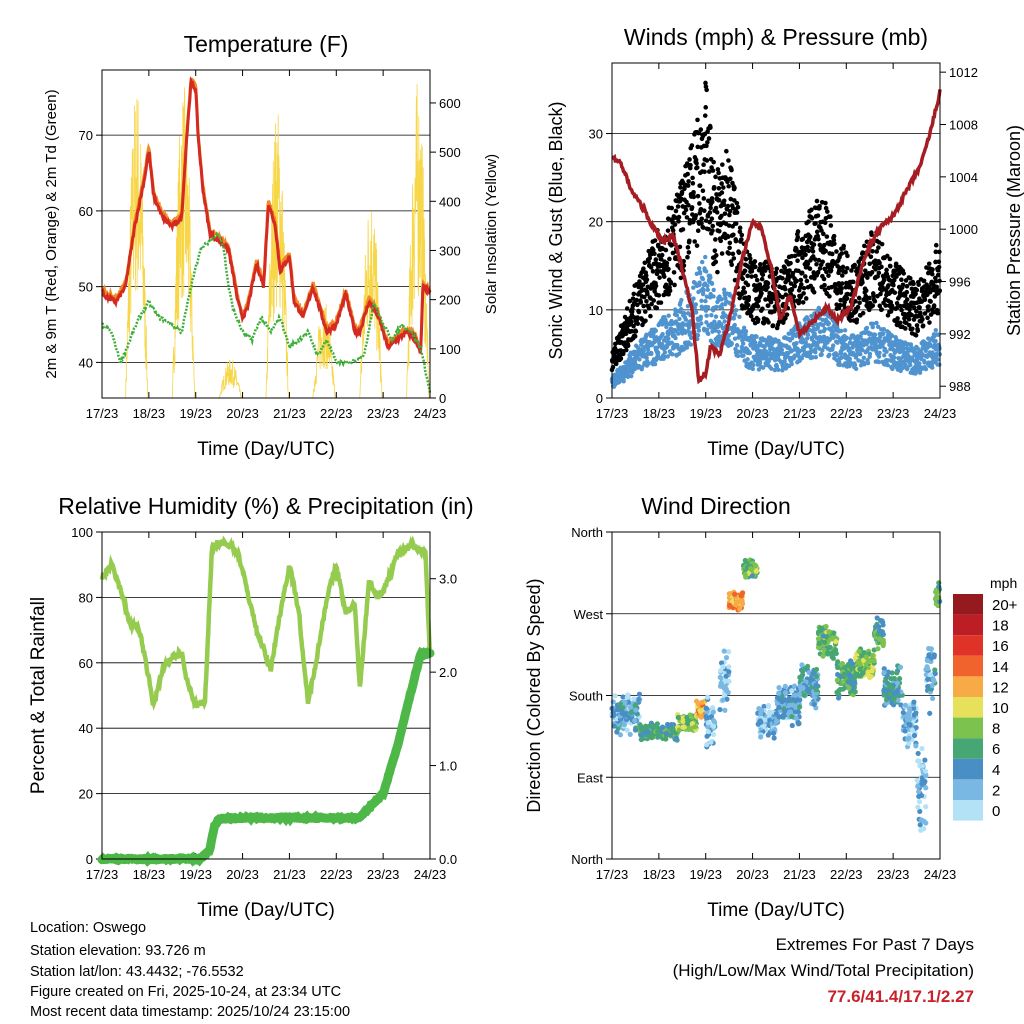 The image size is (1024, 1024). I want to click on x-tick-label: 19/23, so click(195, 874).